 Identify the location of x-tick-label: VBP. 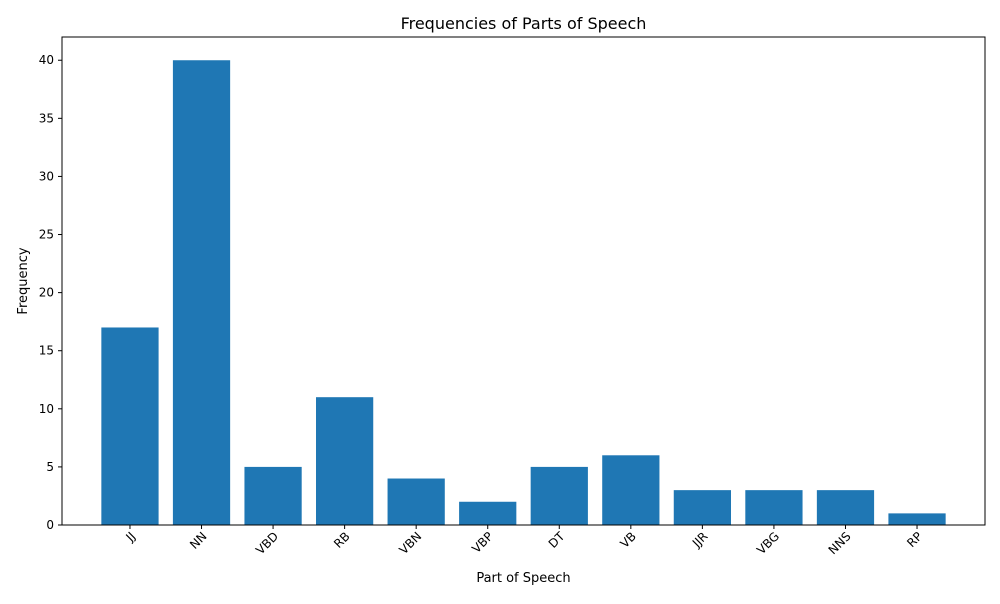
(482, 542).